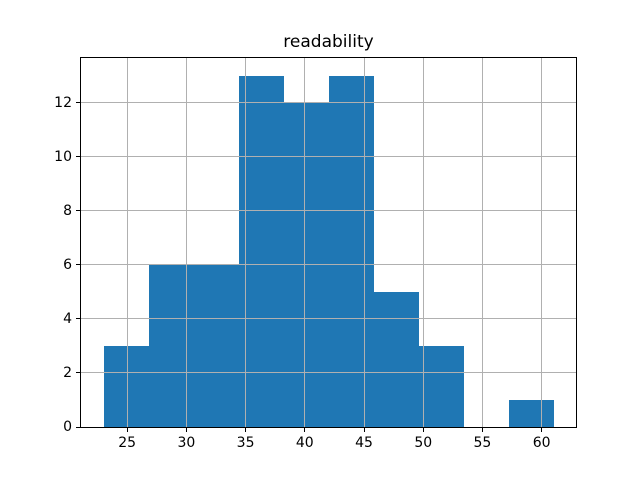 The image size is (640, 480). I want to click on y-tick-label: 10, so click(63, 156).